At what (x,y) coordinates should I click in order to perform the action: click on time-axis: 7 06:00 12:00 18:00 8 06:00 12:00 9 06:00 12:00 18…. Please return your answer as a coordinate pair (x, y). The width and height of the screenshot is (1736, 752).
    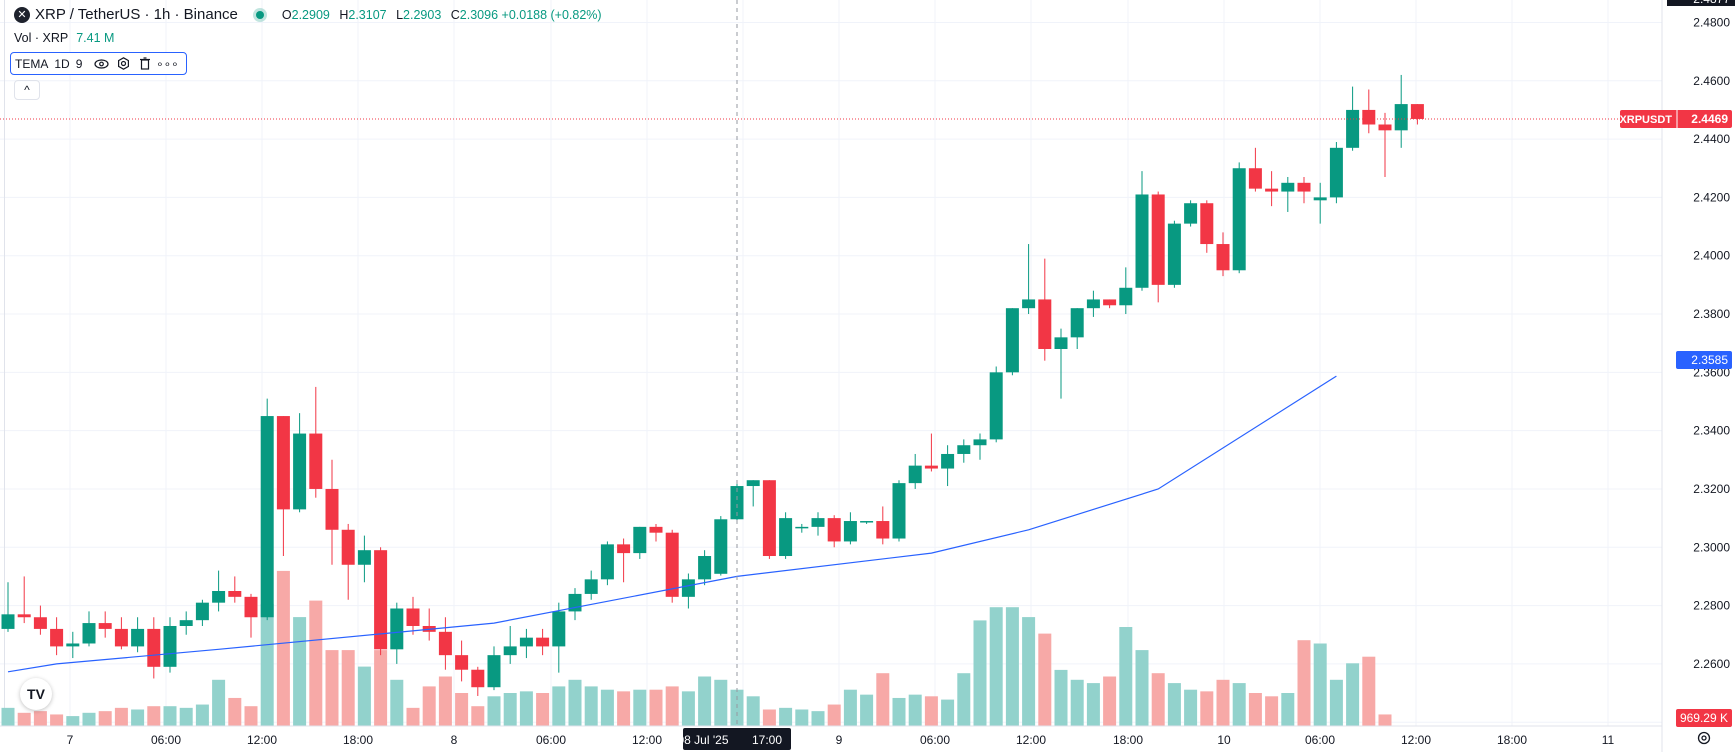
    Looking at the image, I should click on (831, 737).